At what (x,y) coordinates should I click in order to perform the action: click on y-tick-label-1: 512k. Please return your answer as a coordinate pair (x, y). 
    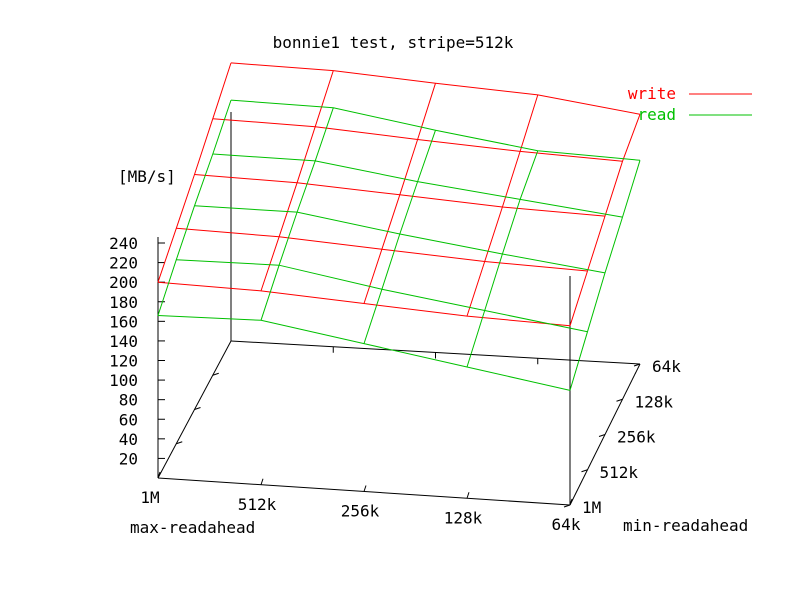
    Looking at the image, I should click on (619, 472).